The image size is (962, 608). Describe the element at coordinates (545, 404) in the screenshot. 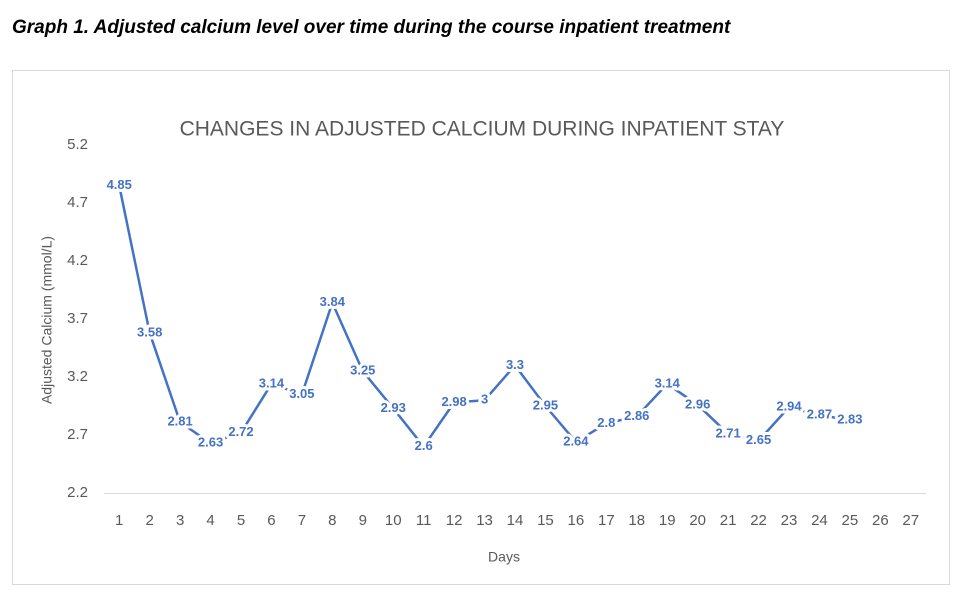

I see `data-label: 2.95` at that location.